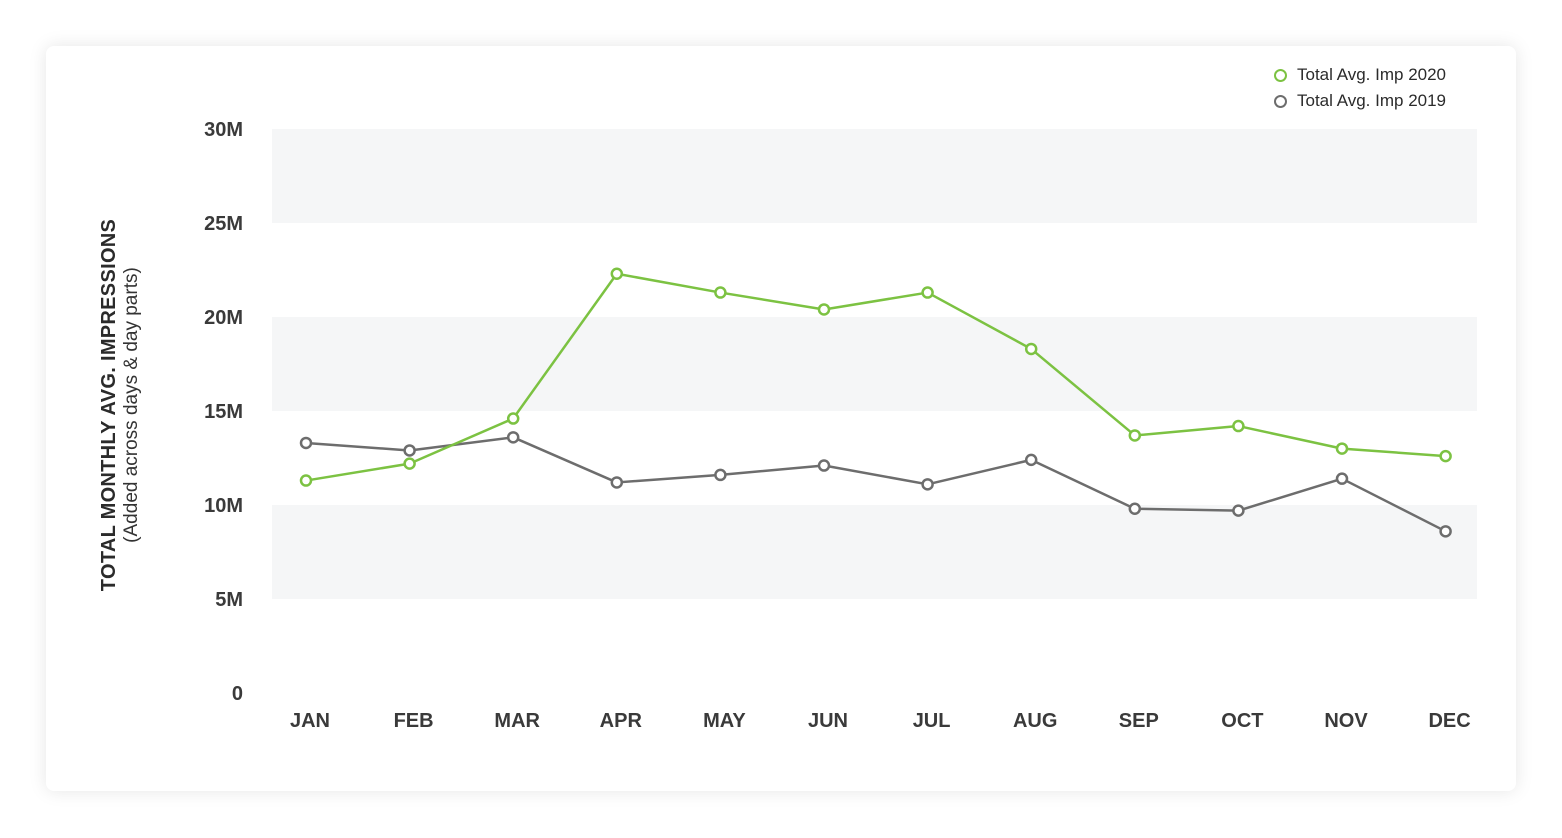 The height and width of the screenshot is (838, 1562). Describe the element at coordinates (1372, 100) in the screenshot. I see `legend-label-2019: Total Avg. Imp 2019` at that location.